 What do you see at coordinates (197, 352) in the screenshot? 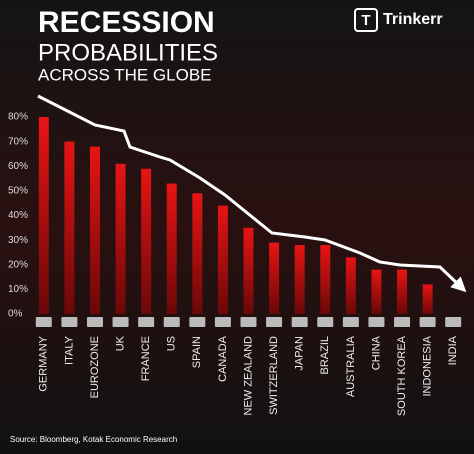
I see `x-tick-label: SPAIN` at bounding box center [197, 352].